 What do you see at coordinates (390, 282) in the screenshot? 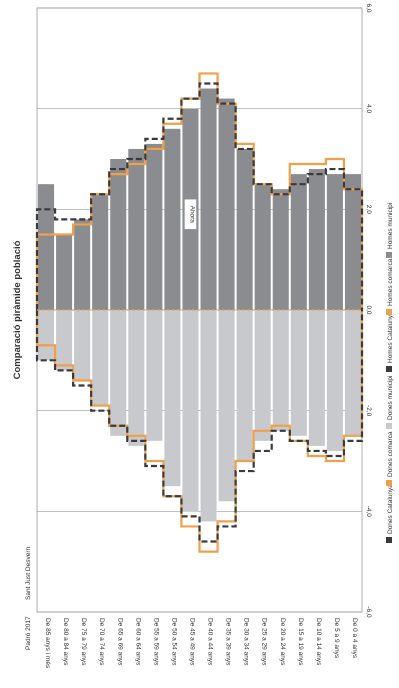
I see `legend-label: Homes comarca` at bounding box center [390, 282].